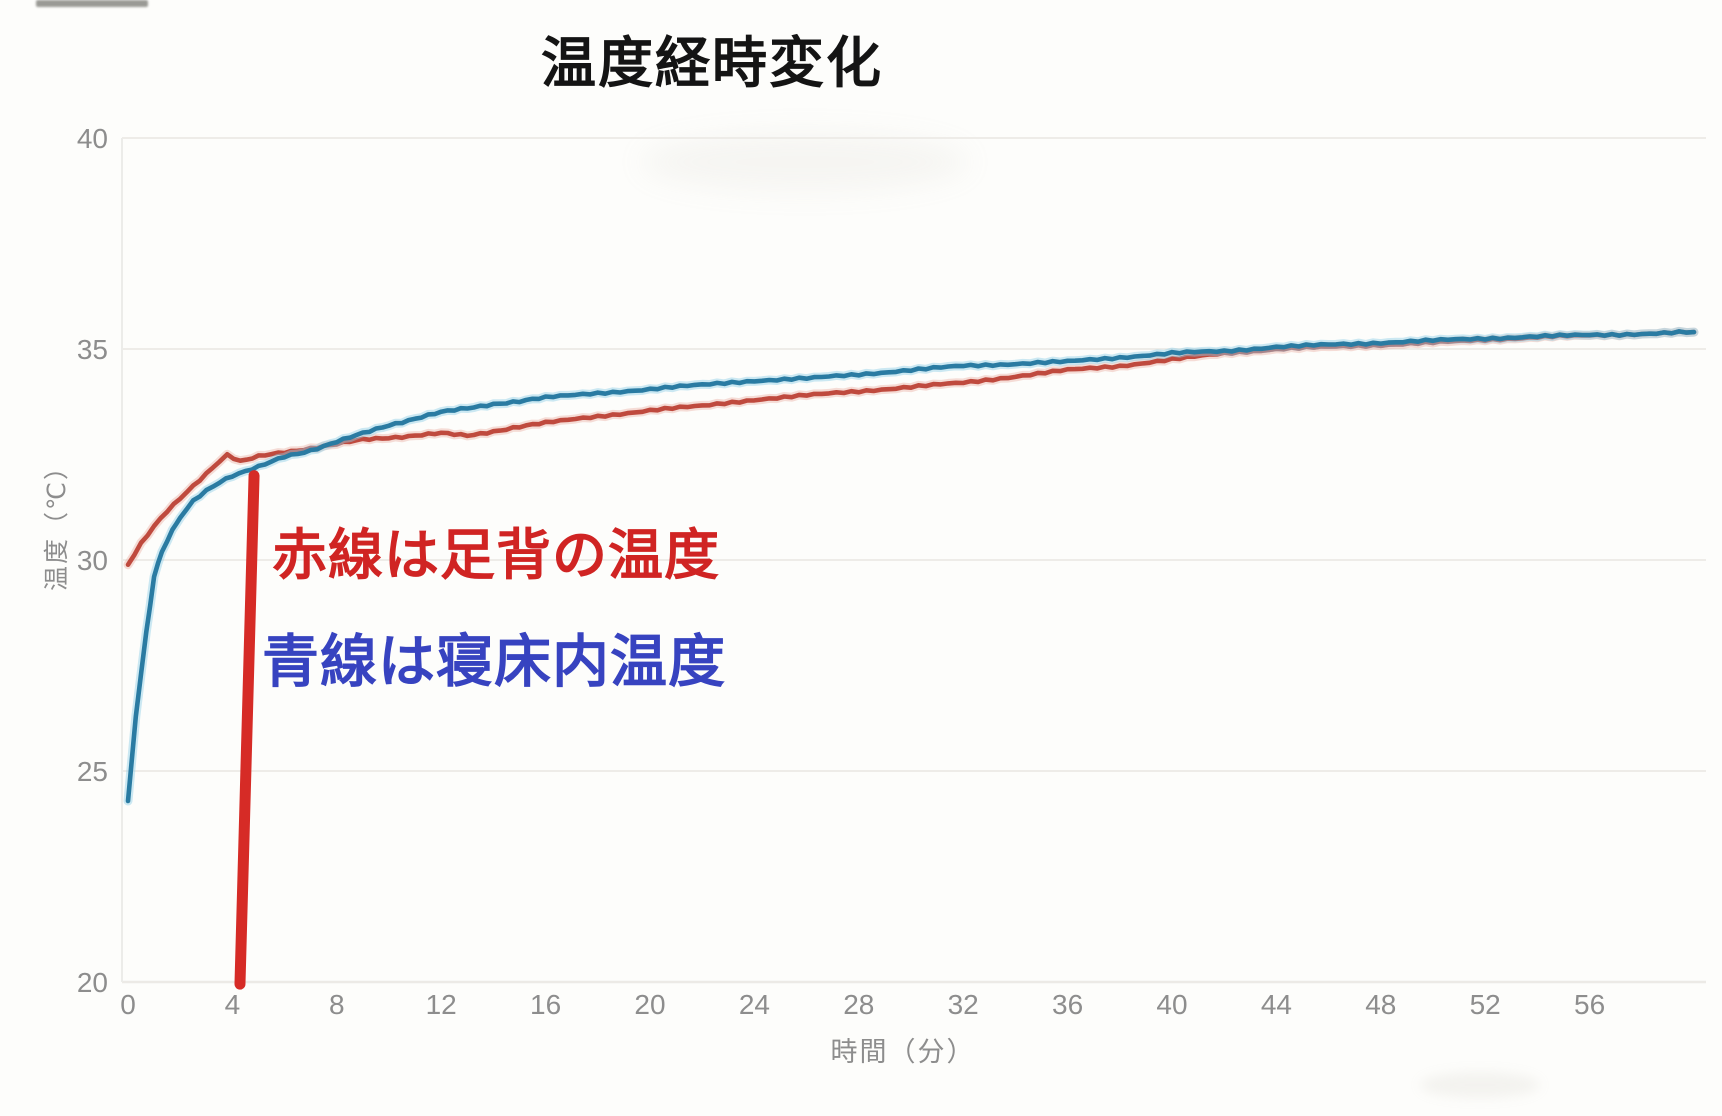 Image resolution: width=1722 pixels, height=1116 pixels. What do you see at coordinates (1589, 1004) in the screenshot?
I see `x-tick-label: 56` at bounding box center [1589, 1004].